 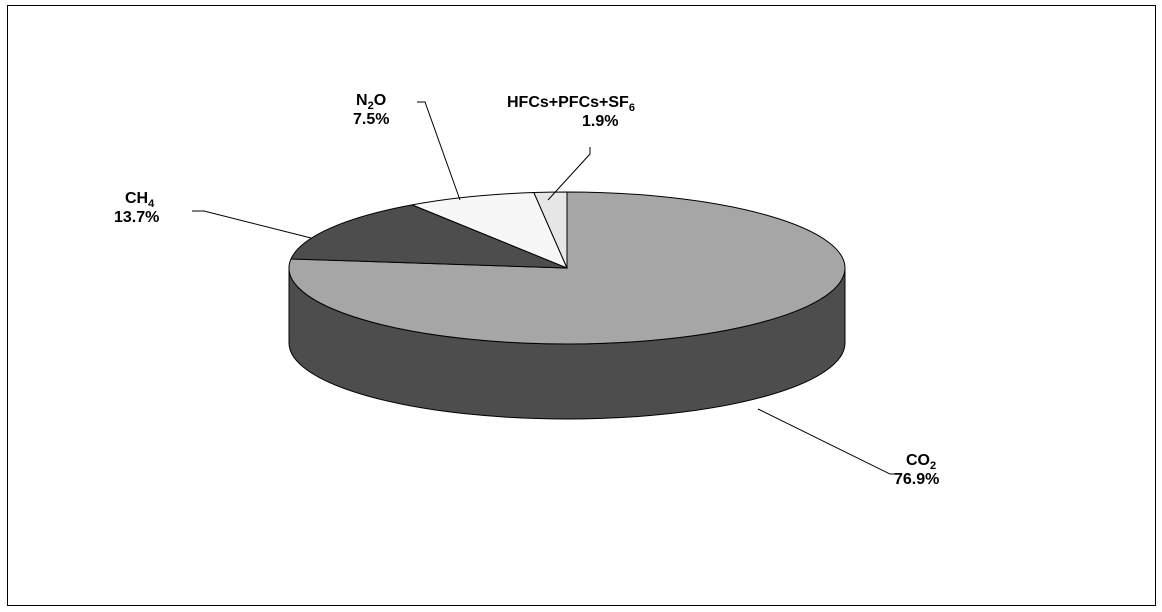 What do you see at coordinates (137, 217) in the screenshot?
I see `label-ch4-percent: 13.7%` at bounding box center [137, 217].